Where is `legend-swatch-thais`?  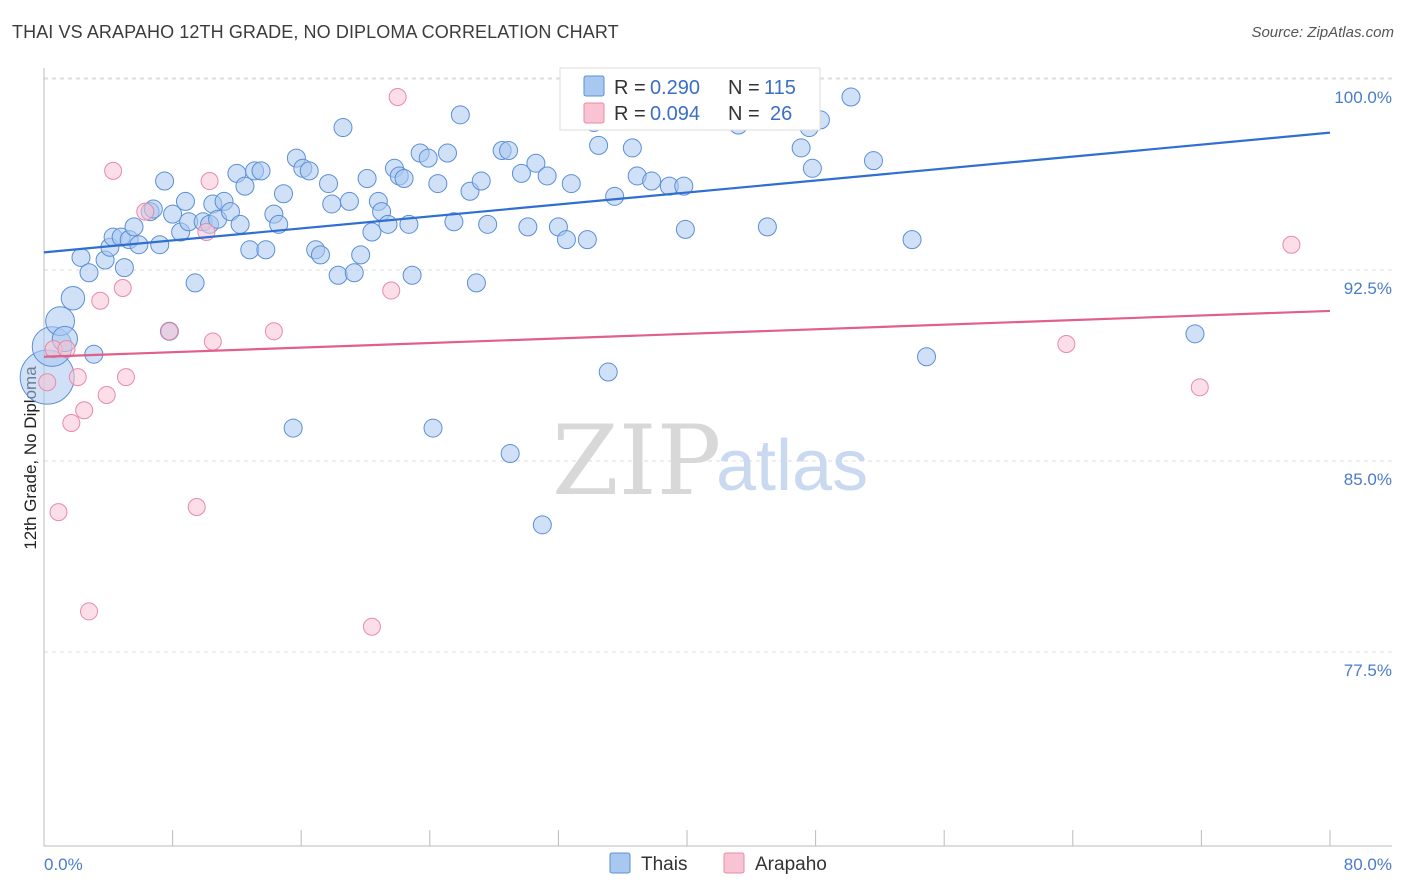
legend-swatch-thais is located at coordinates (594, 86).